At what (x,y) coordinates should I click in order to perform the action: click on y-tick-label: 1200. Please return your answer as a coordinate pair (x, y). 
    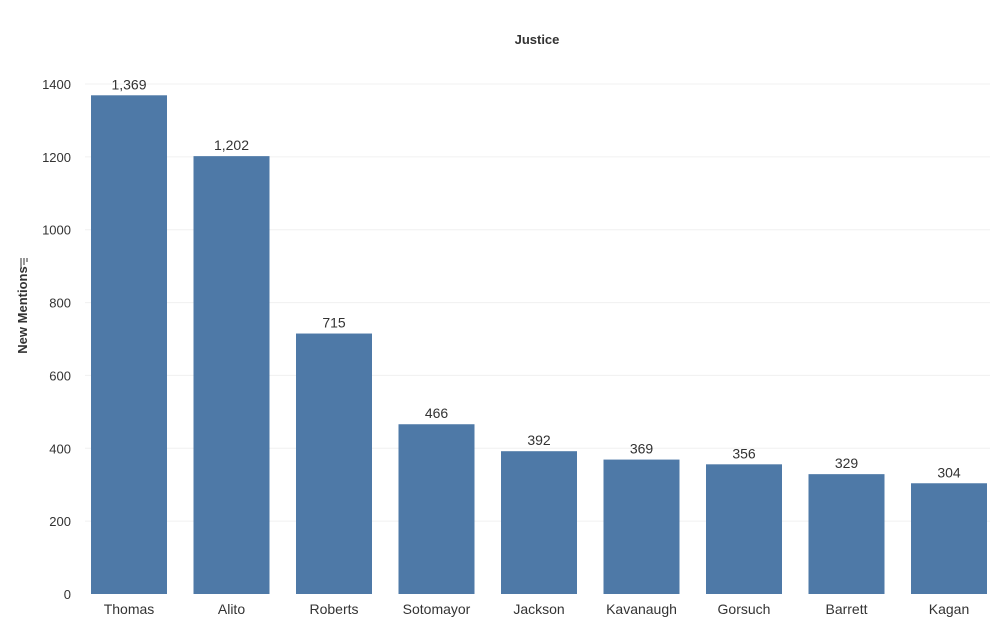
    Looking at the image, I should click on (56, 157).